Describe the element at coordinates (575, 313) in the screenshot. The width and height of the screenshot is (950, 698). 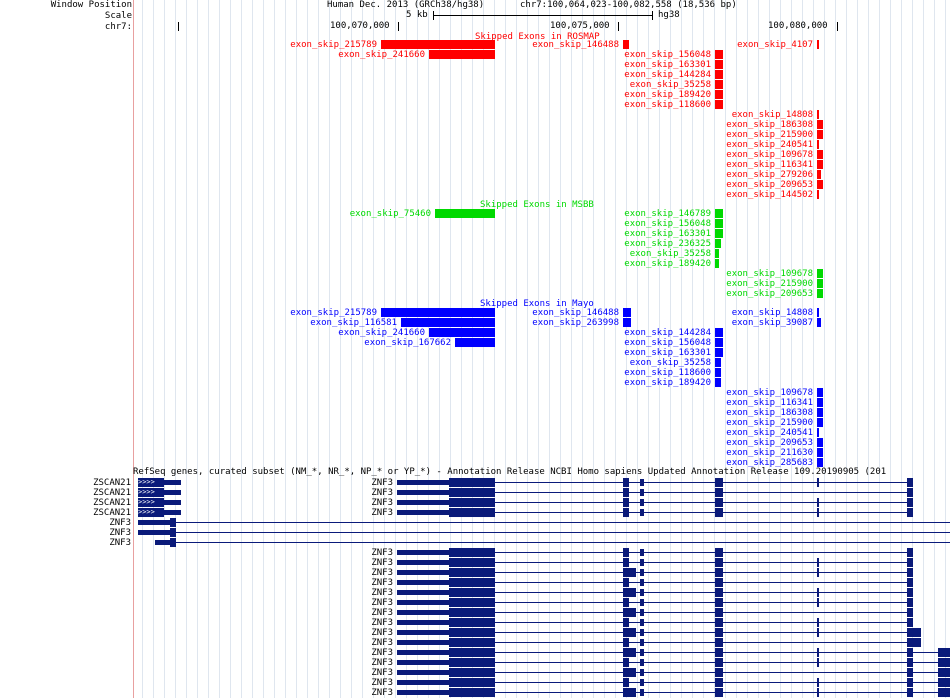
I see `mayo-exon-skip-label: exon_skip_146488` at that location.